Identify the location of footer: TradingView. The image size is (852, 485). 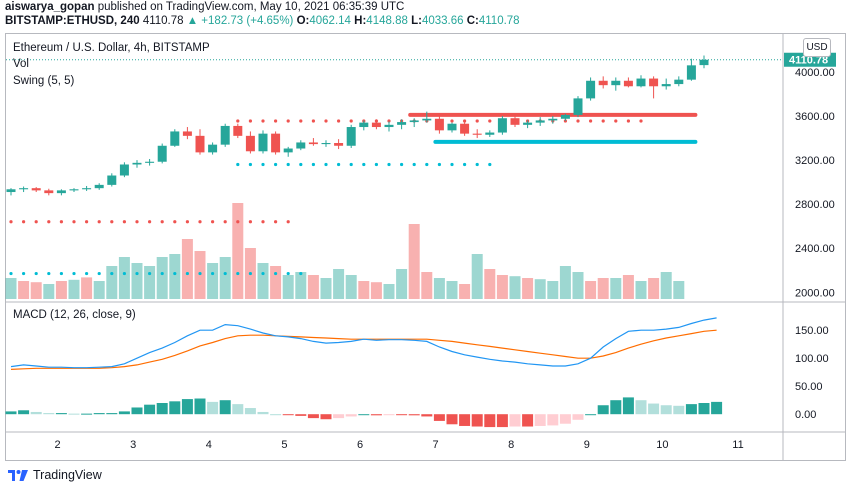
(54, 475).